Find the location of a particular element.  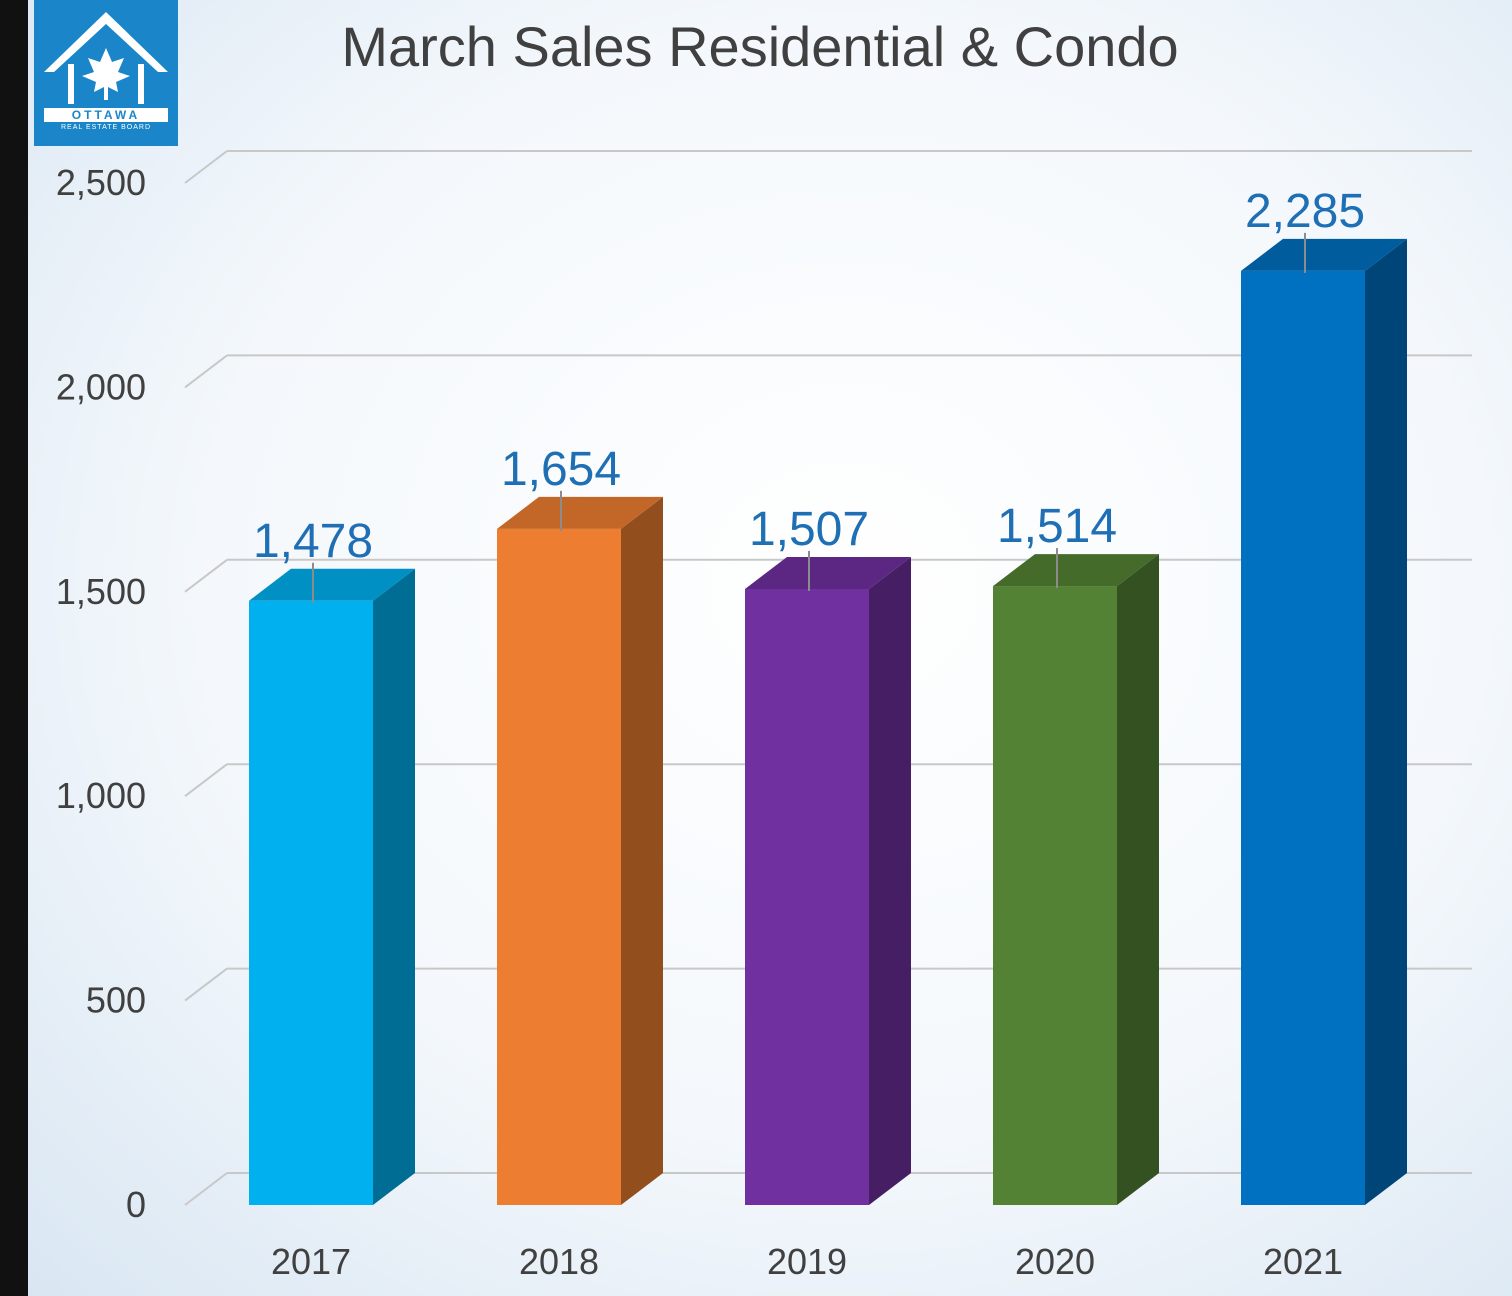

bar-side-2020 is located at coordinates (1138, 879).